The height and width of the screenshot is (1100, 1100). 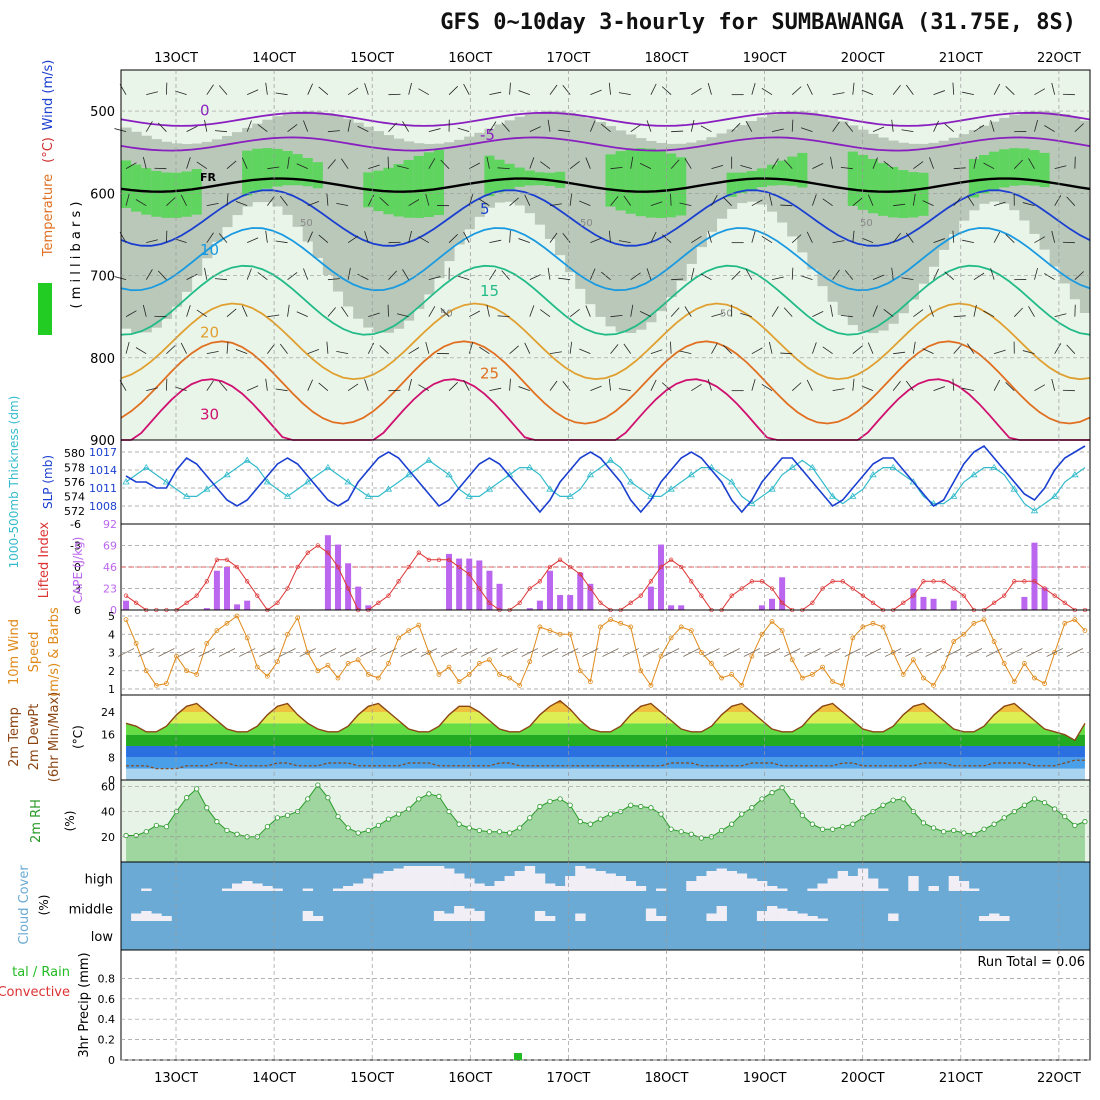 I want to click on wind-tick-label: 3, so click(x=111, y=653).